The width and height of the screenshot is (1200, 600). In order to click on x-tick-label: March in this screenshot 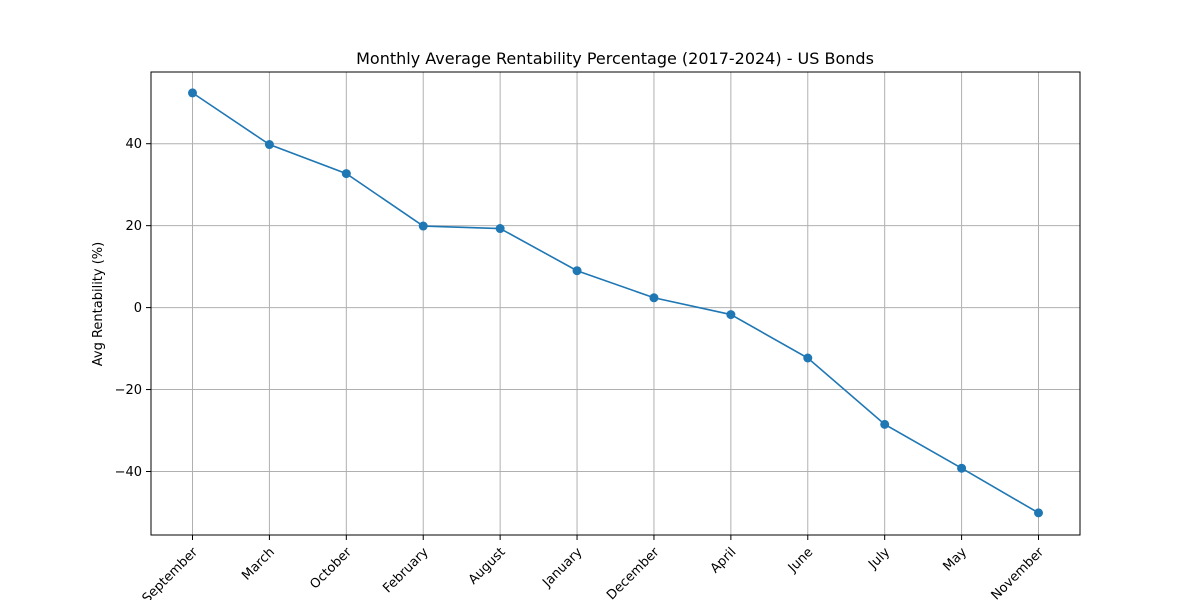, I will do `click(258, 564)`.